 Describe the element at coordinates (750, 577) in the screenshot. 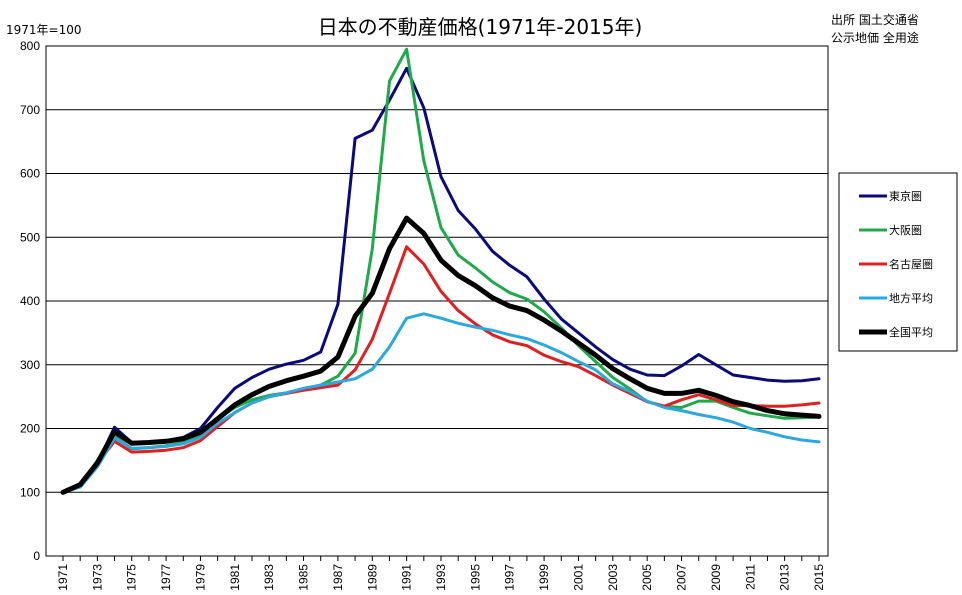

I see `x-tick-label: 2011` at that location.